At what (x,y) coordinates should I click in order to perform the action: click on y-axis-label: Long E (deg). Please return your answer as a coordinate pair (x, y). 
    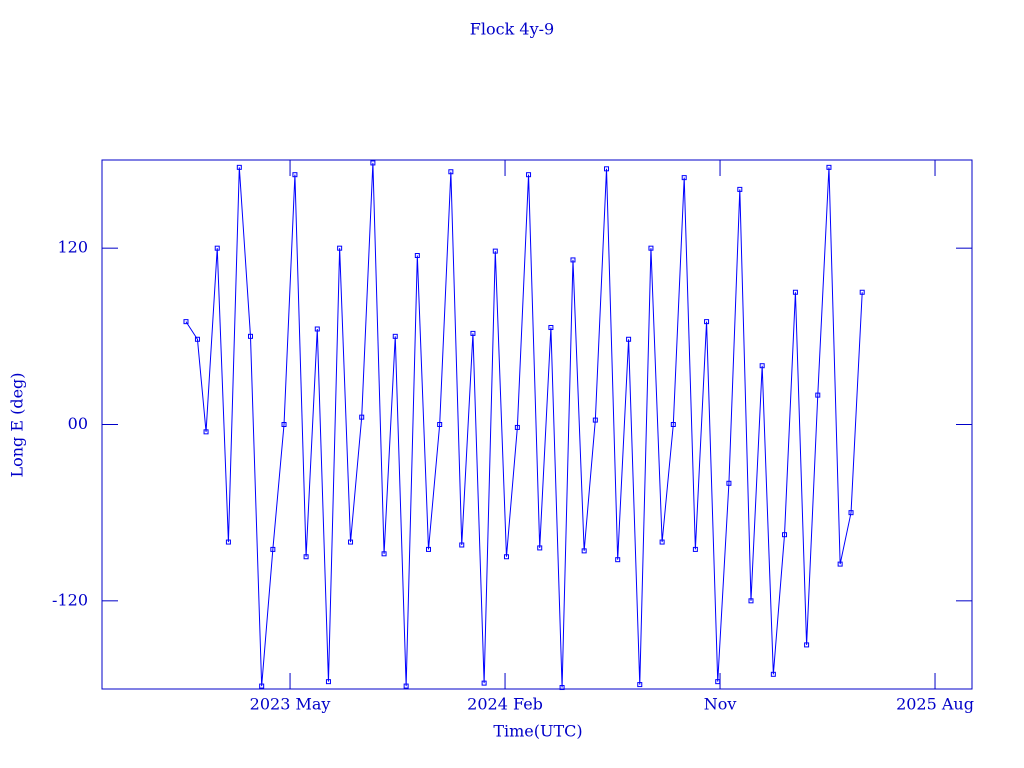
    Looking at the image, I should click on (17, 424).